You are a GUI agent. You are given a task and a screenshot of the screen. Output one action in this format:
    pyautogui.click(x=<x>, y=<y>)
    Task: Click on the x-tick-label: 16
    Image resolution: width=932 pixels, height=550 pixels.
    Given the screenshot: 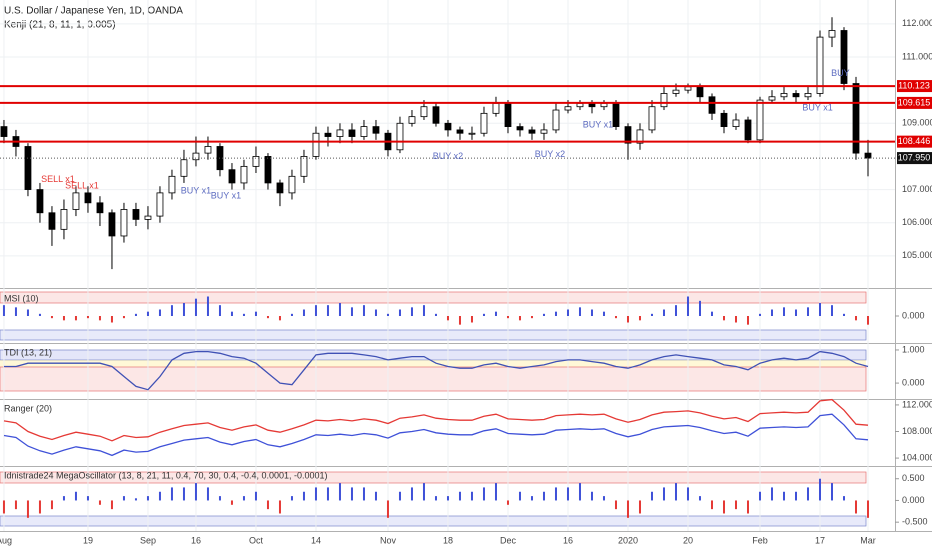 What is the action you would take?
    pyautogui.click(x=568, y=540)
    